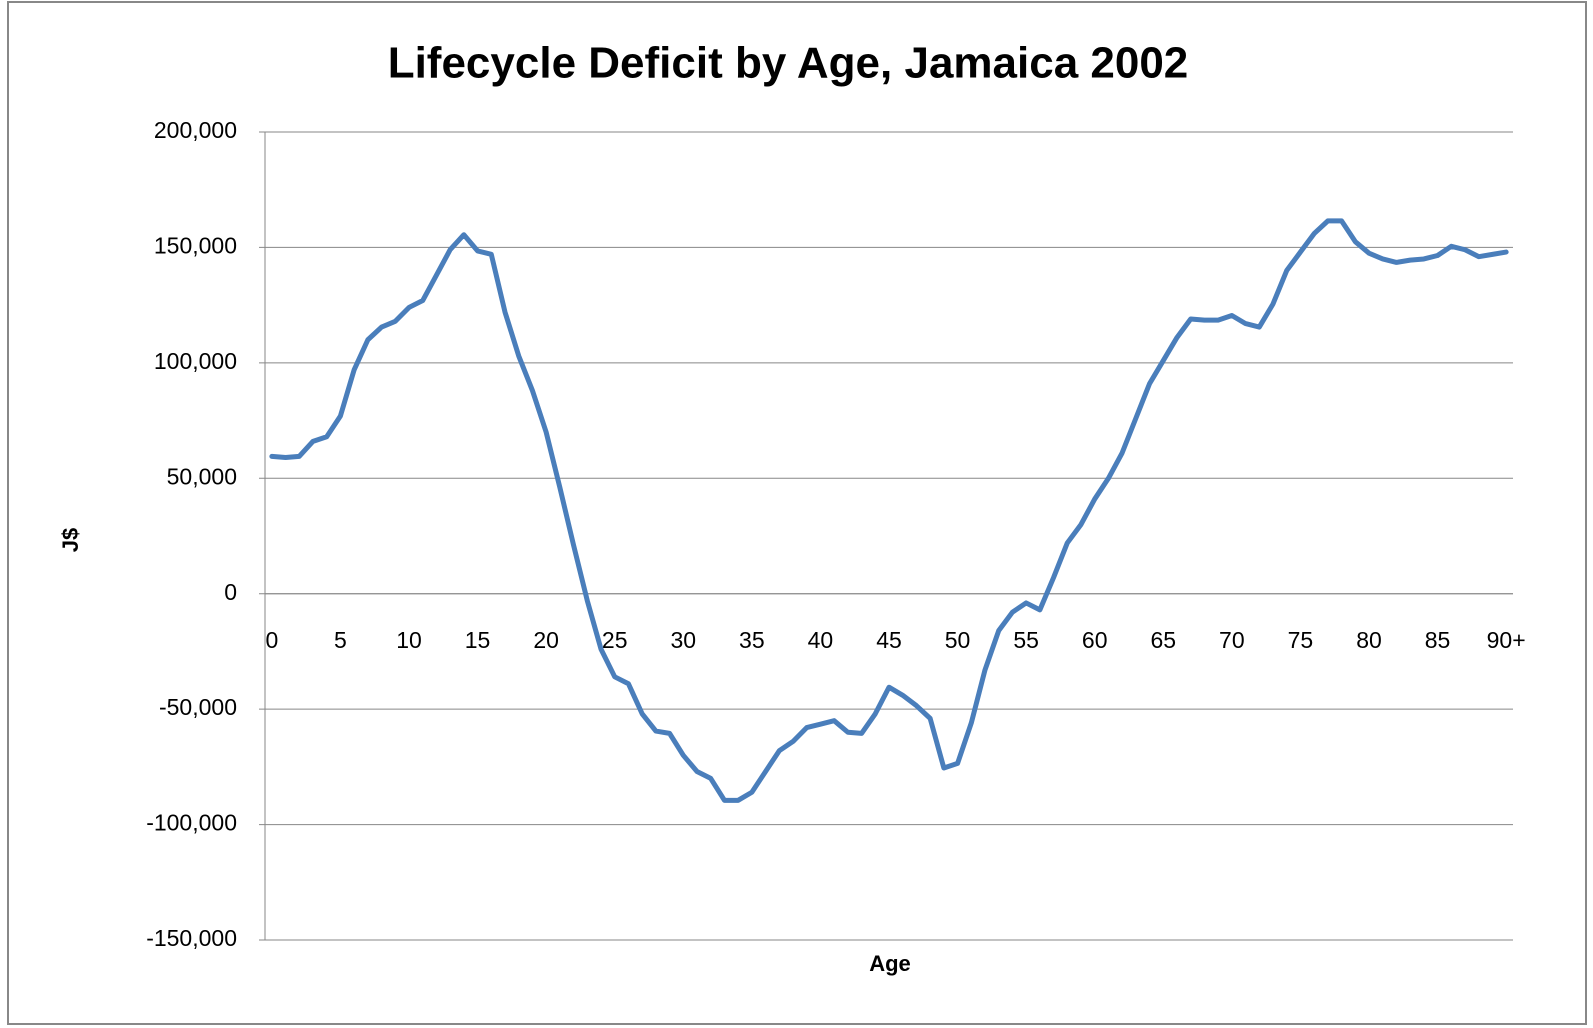 The height and width of the screenshot is (1028, 1593). Describe the element at coordinates (821, 640) in the screenshot. I see `x-tick-label: 40` at that location.